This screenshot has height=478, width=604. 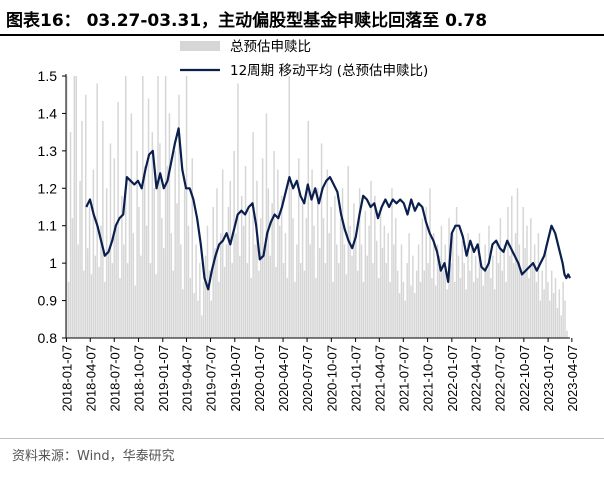 What do you see at coordinates (304, 59) in the screenshot?
I see `legend: 总预估申赎比 12周期 移动平均 (总预估申赎比)` at bounding box center [304, 59].